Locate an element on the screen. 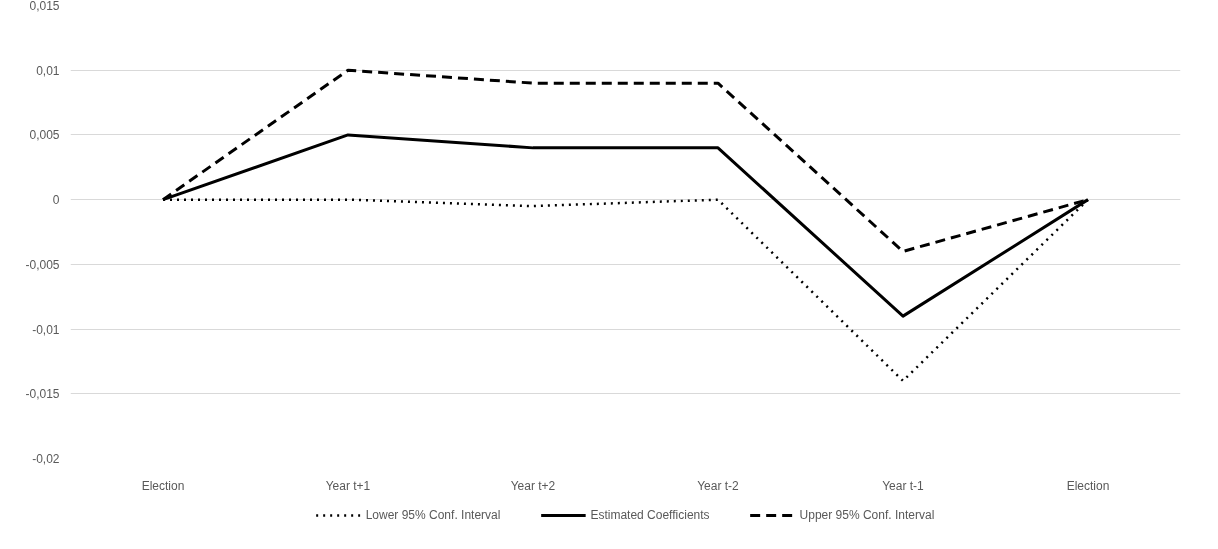  x-tick-label: Year t-2 is located at coordinates (718, 485).